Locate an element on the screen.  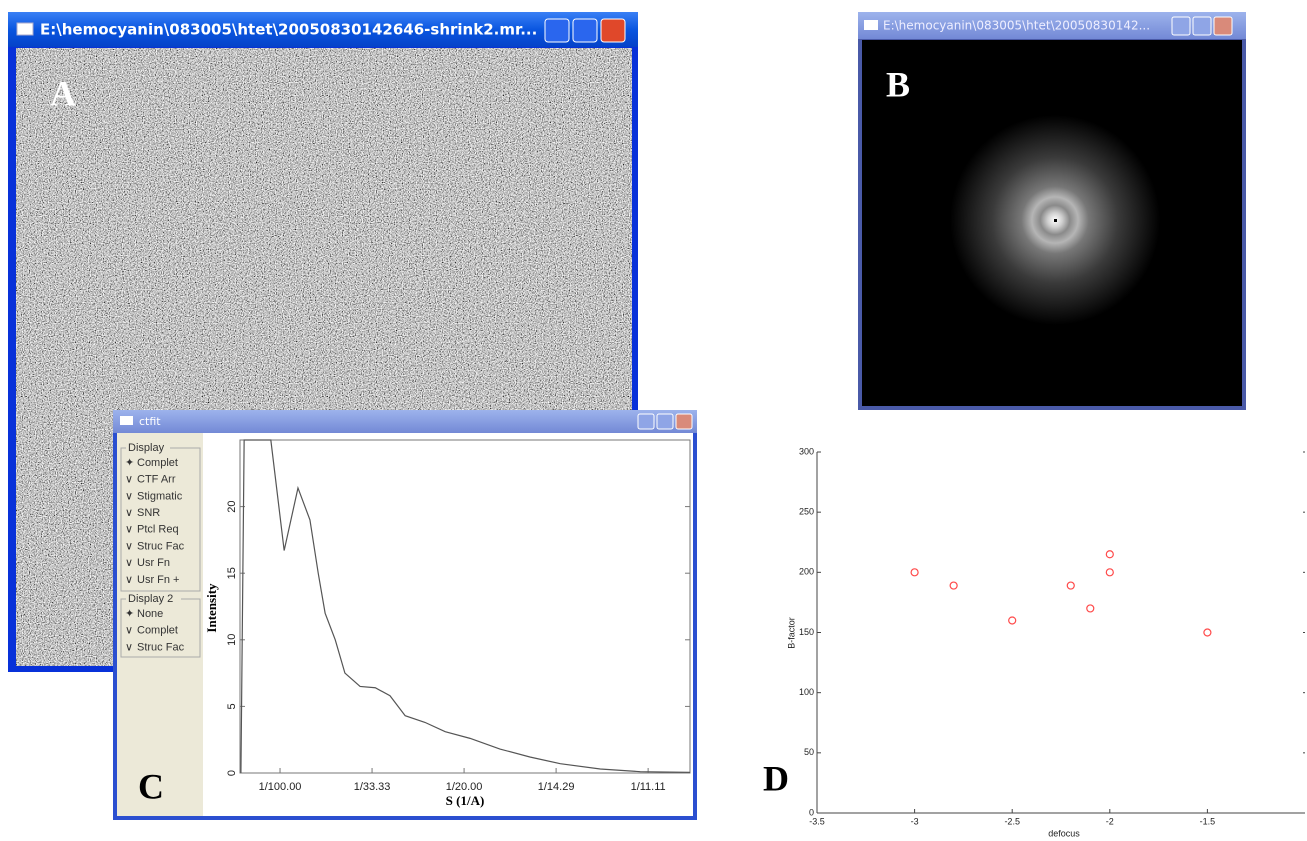
radio-option: None is located at coordinates (150, 614).